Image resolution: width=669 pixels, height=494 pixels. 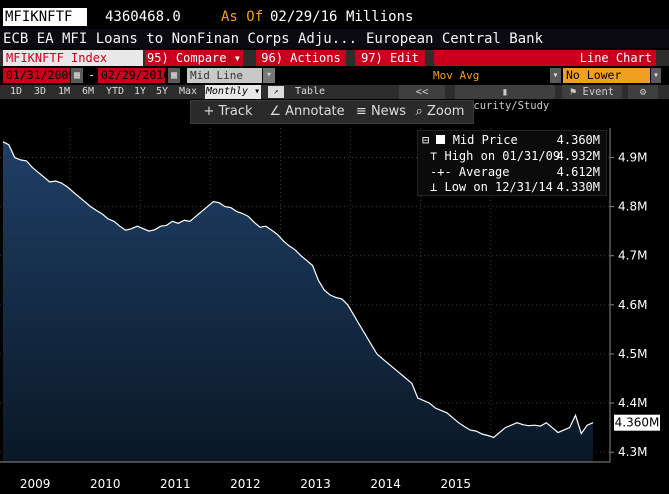 I want to click on annotate-button: ∠ Annotate, so click(x=307, y=111).